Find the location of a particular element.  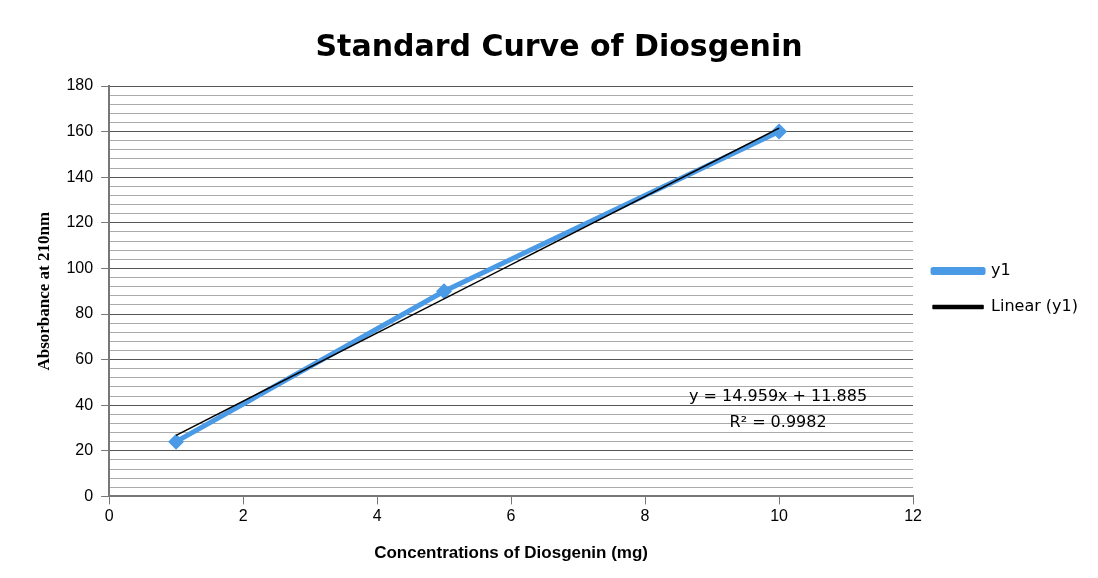

y-tick-label: 140 is located at coordinates (80, 176).